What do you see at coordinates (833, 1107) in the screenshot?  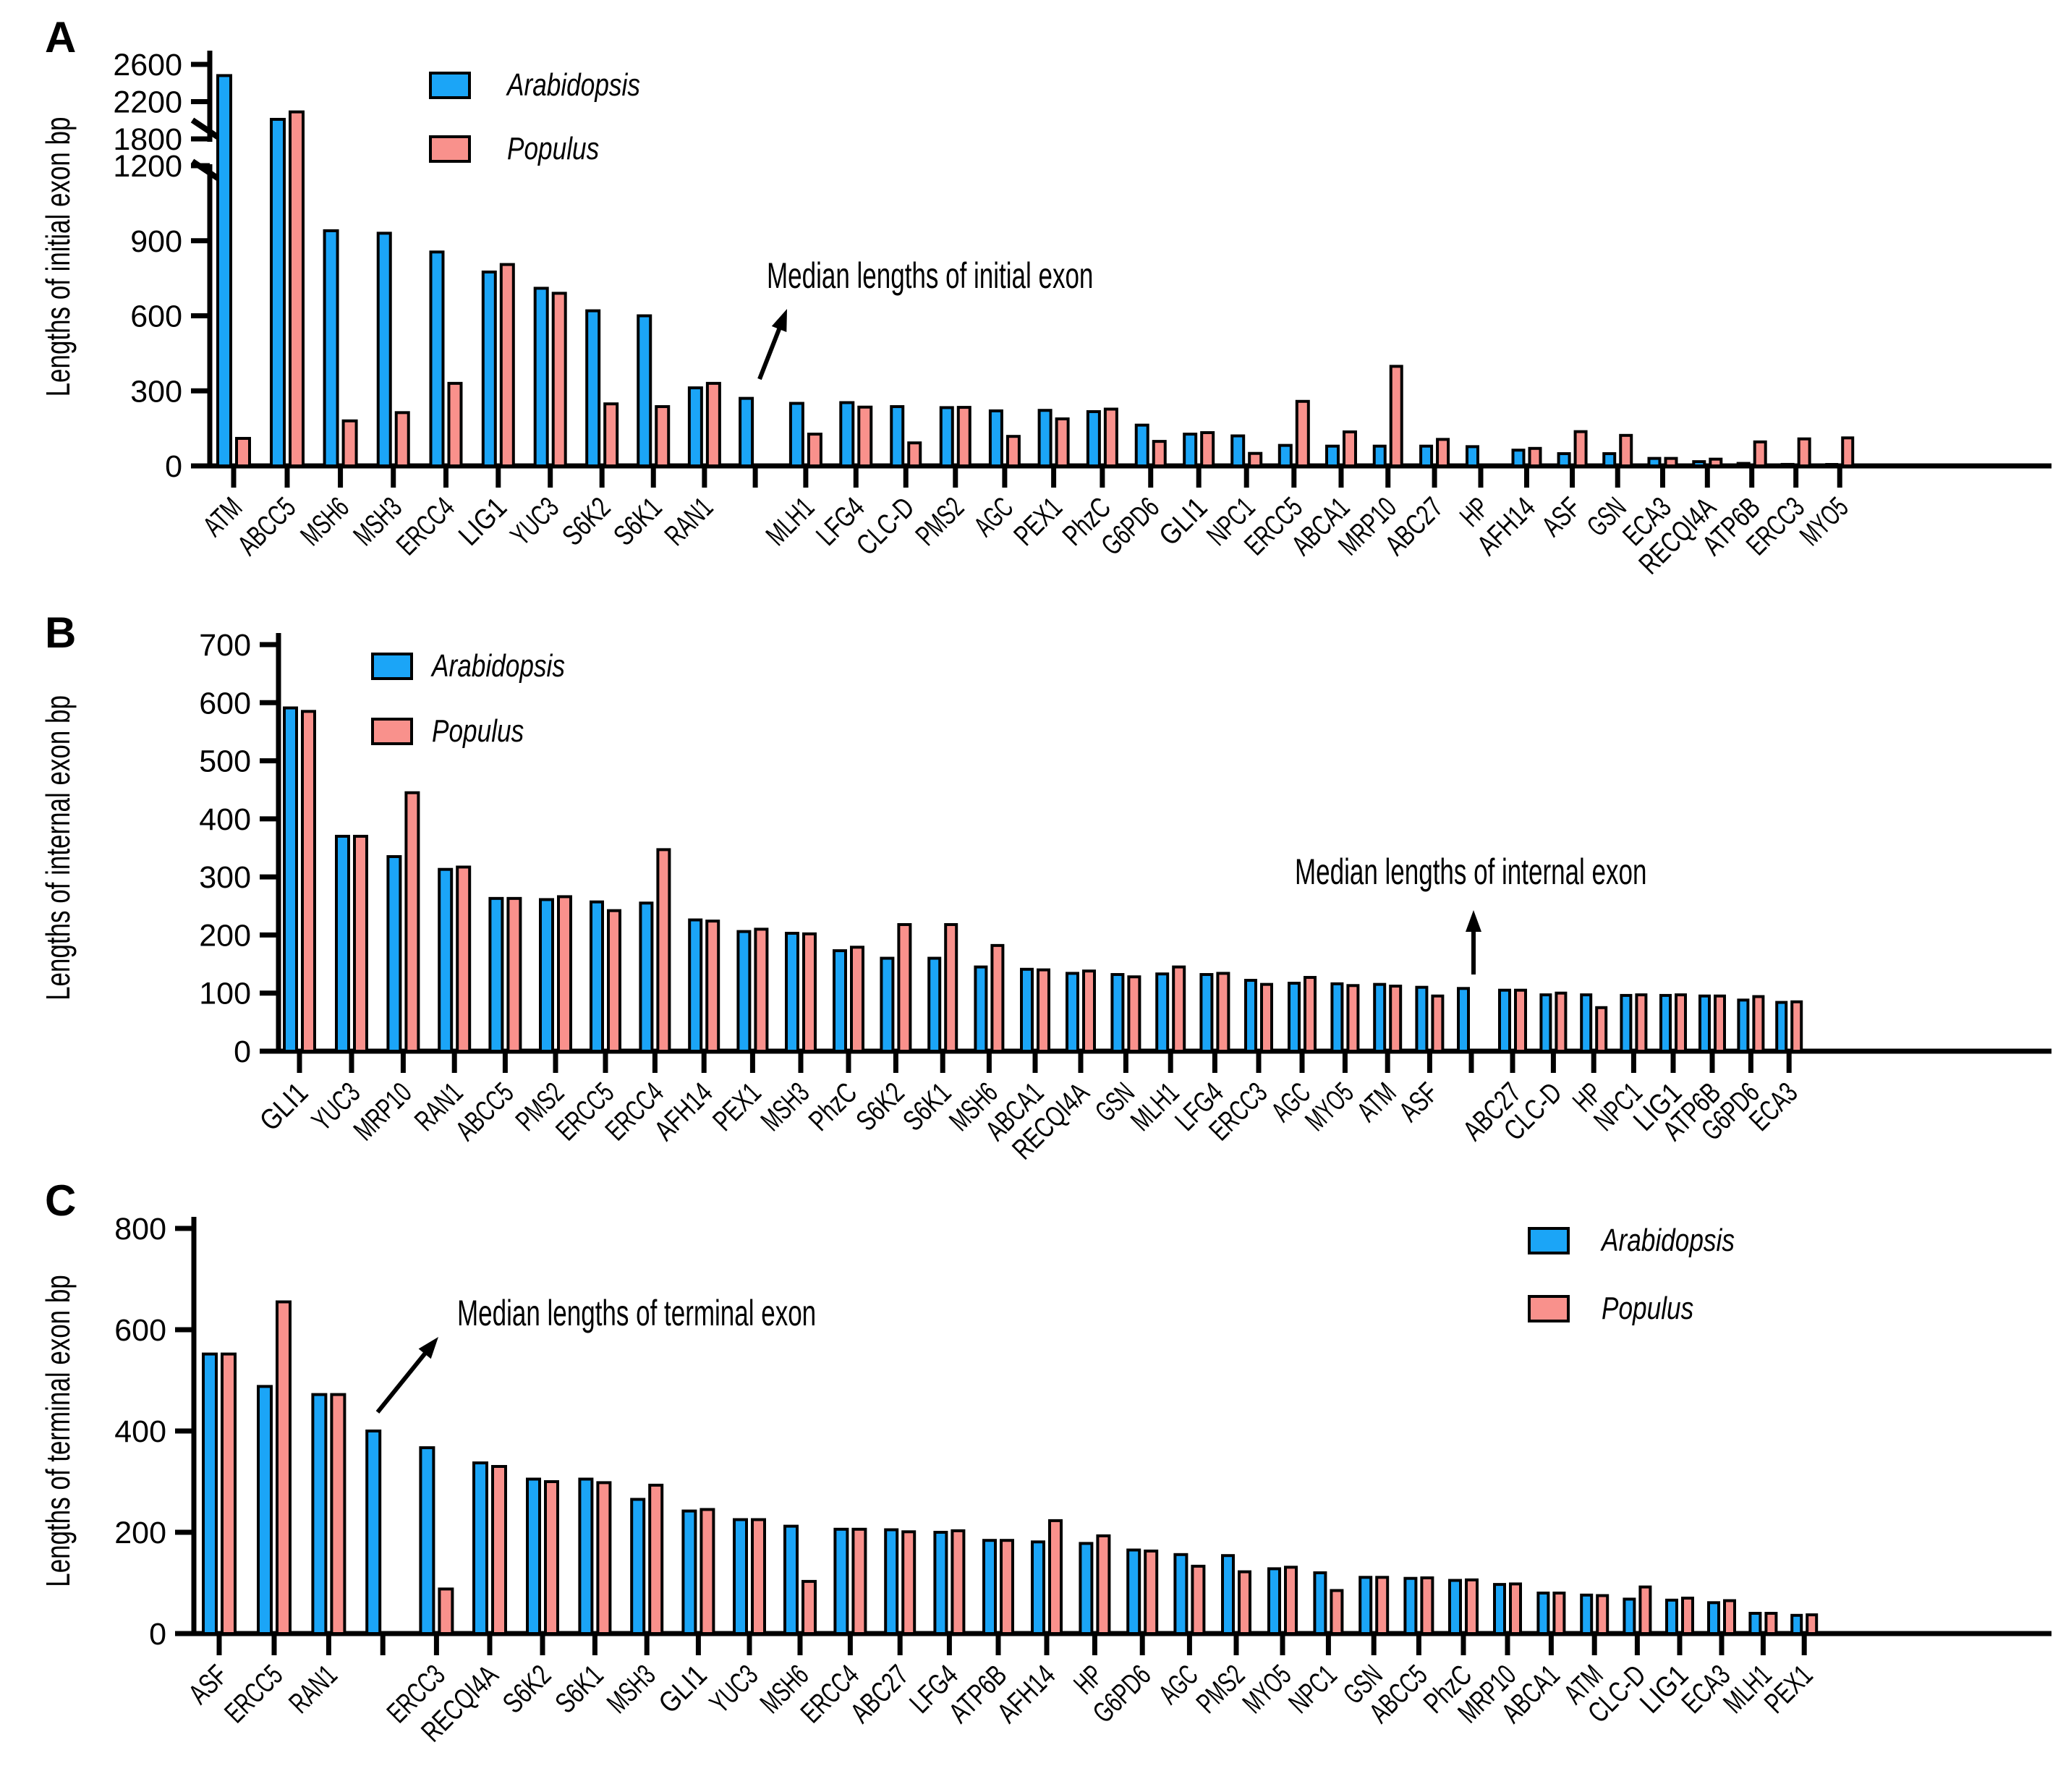 I see `gene-label-PhzC: PhzC` at bounding box center [833, 1107].